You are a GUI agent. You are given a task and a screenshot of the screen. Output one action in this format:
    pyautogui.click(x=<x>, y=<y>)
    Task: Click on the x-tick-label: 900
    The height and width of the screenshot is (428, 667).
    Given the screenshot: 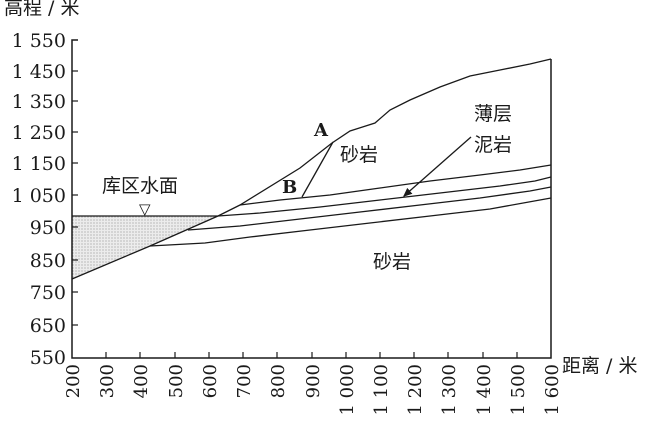 What is the action you would take?
    pyautogui.click(x=313, y=381)
    